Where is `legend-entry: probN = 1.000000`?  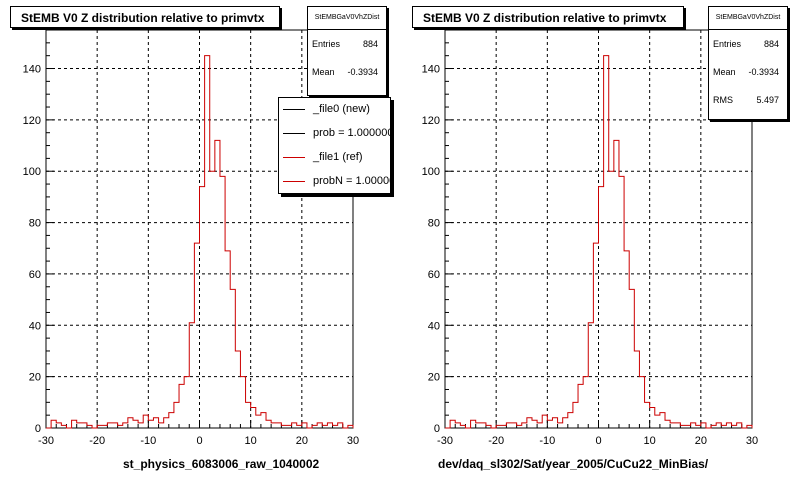
legend-entry: probN = 1.000000 is located at coordinates (334, 181).